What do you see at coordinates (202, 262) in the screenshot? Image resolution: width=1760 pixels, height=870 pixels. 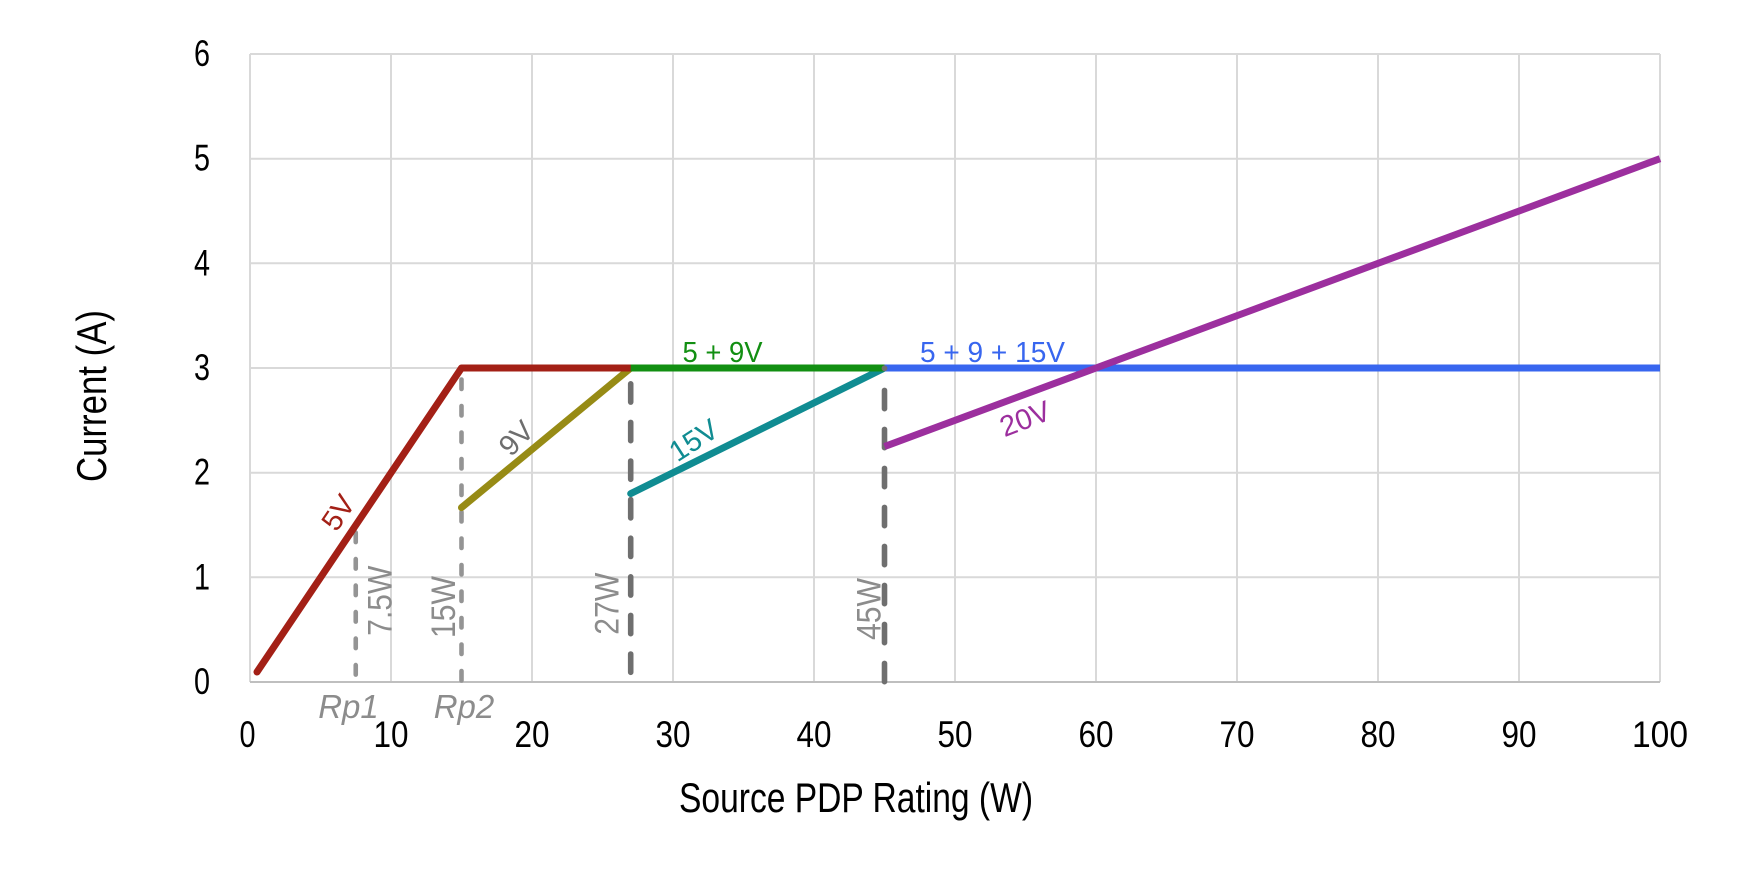 I see `svg-text: 4` at bounding box center [202, 262].